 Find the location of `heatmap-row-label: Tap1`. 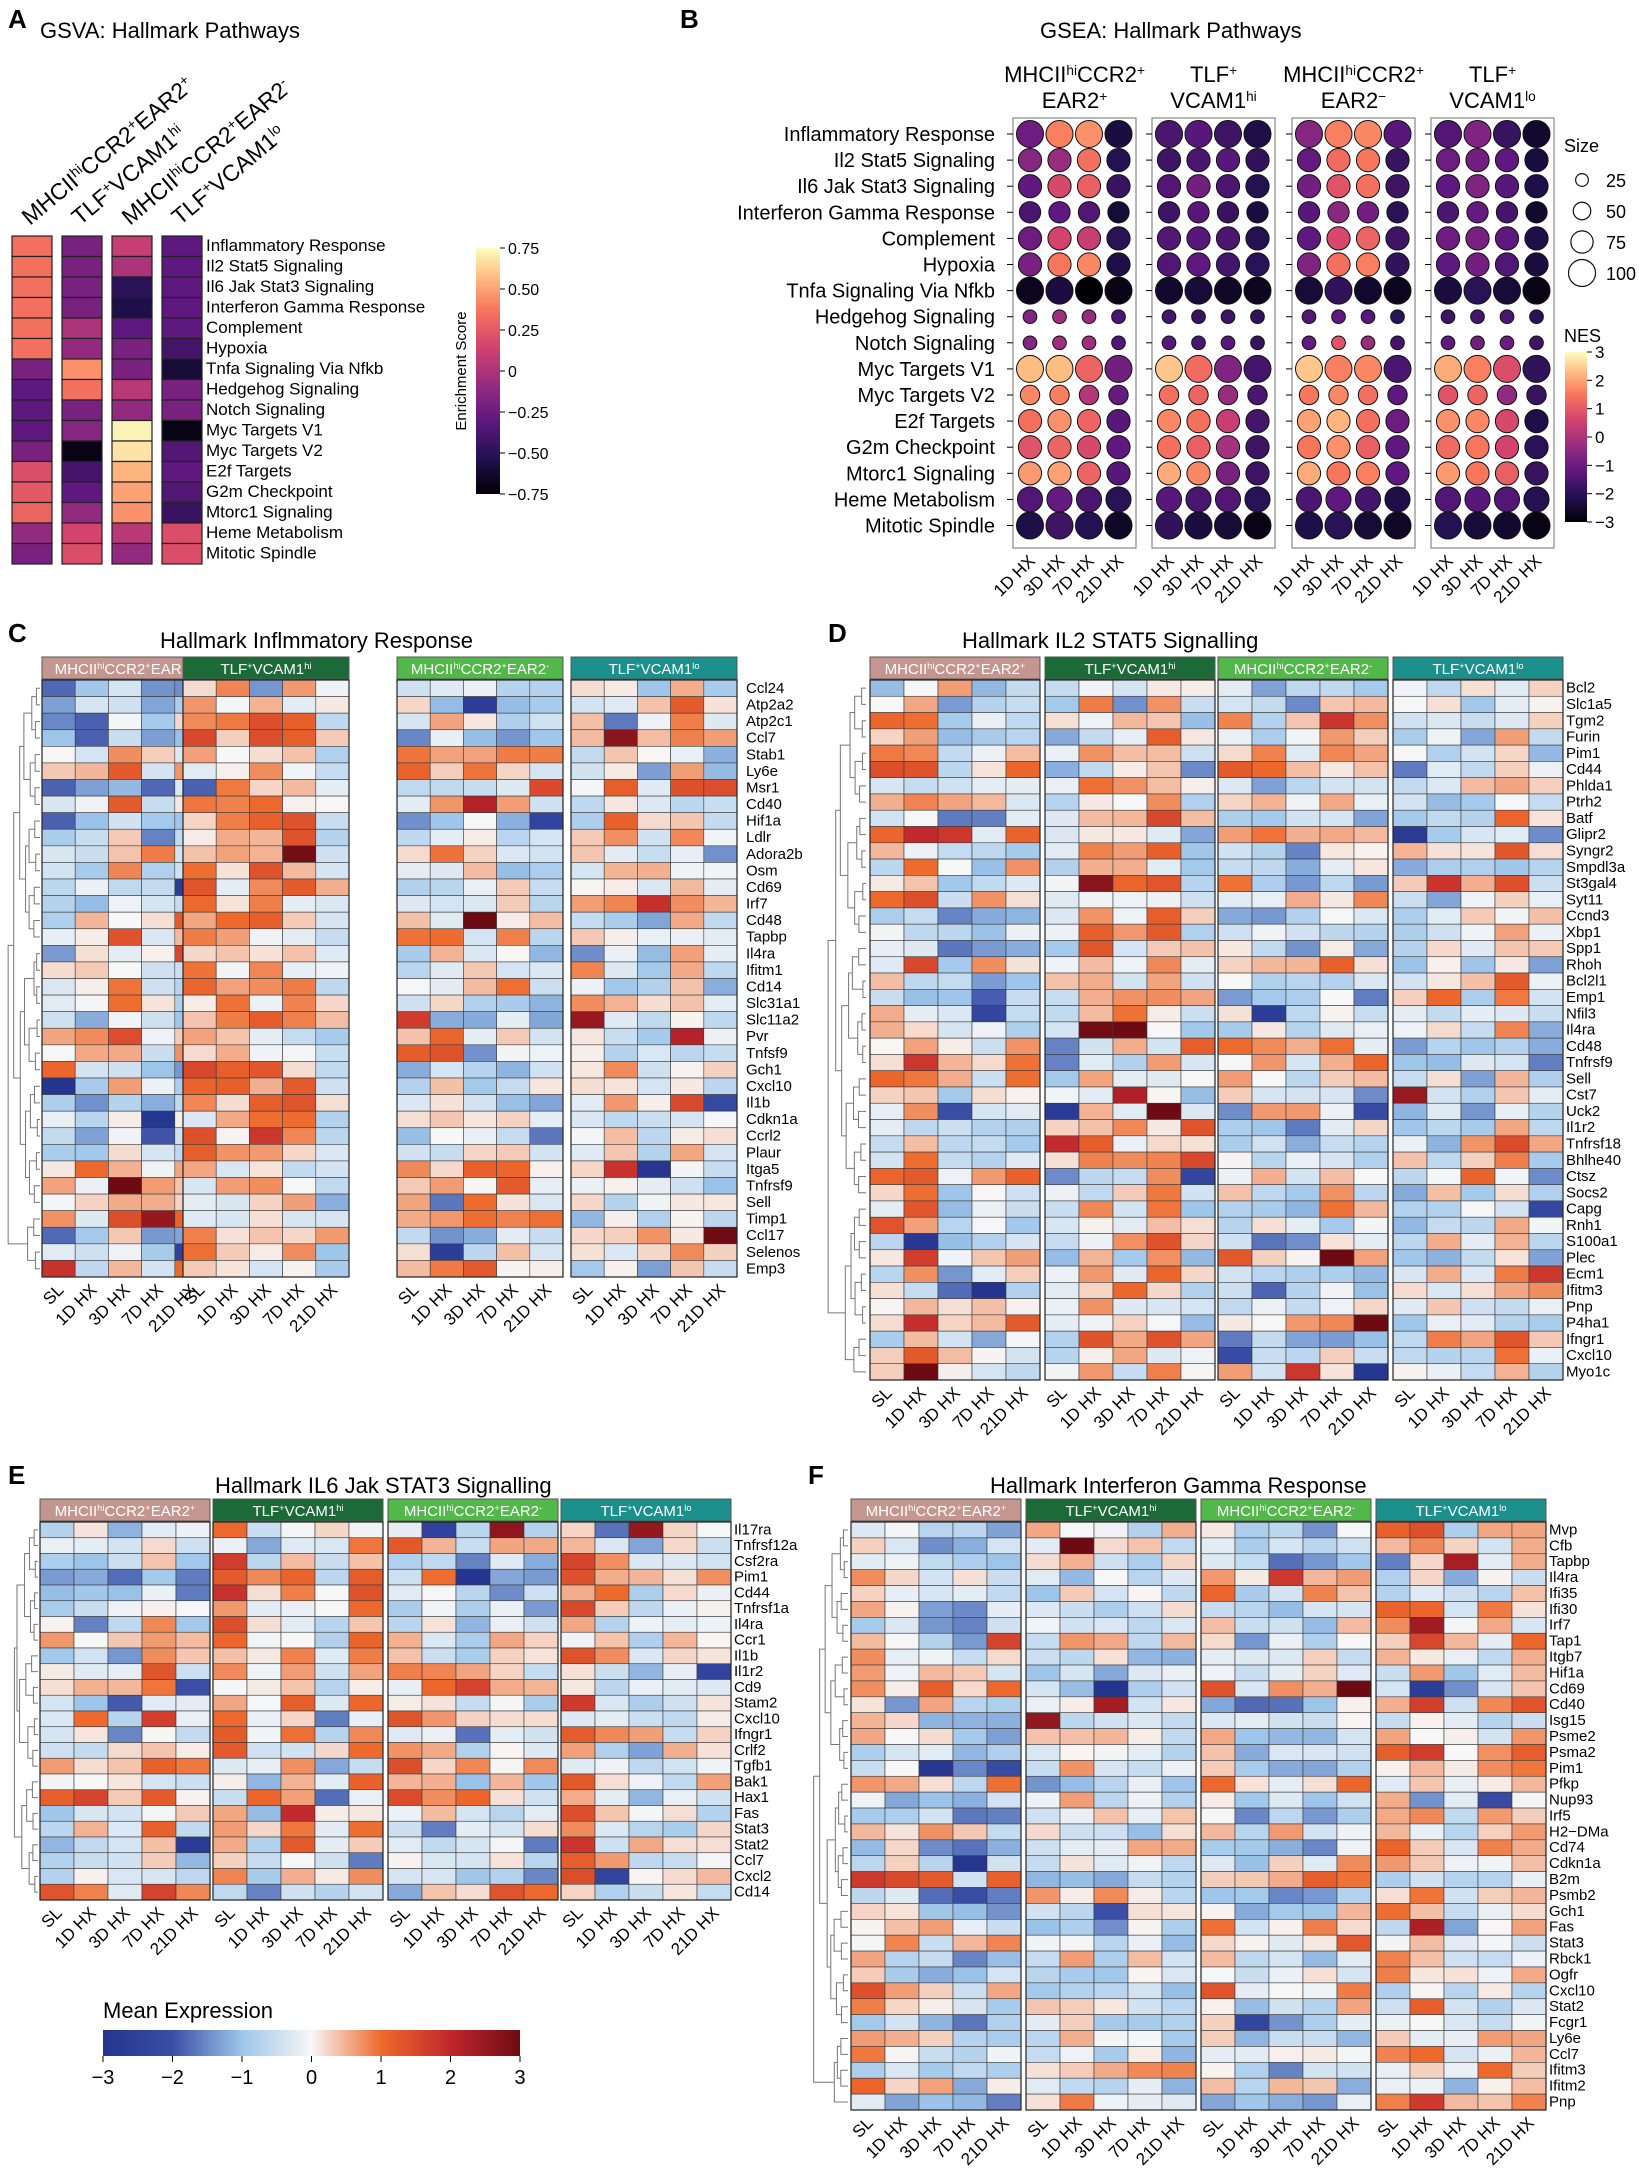

heatmap-row-label: Tap1 is located at coordinates (1565, 1641).